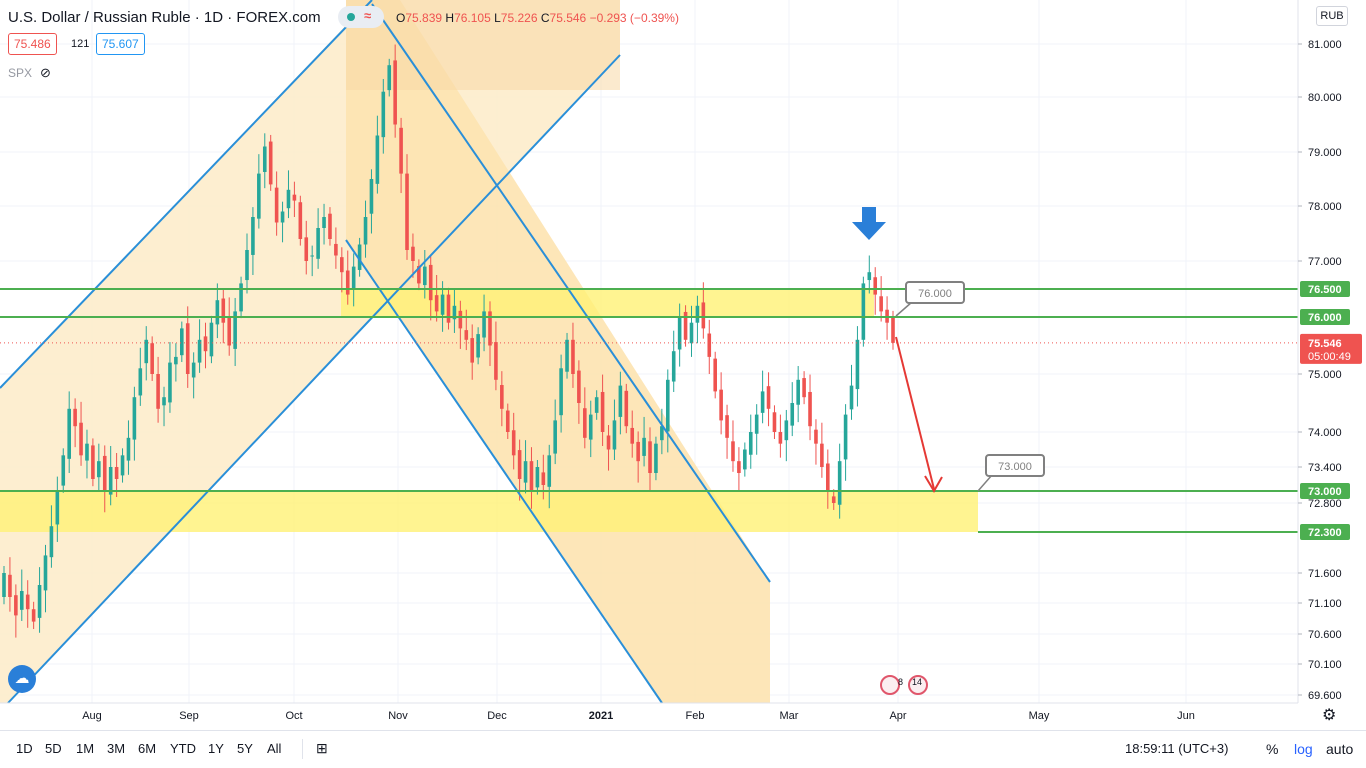 The image size is (1366, 768). I want to click on time-axis: Aug Sep Oct Nov Dec 2021 Feb Mar Apr May Jun, so click(649, 712).